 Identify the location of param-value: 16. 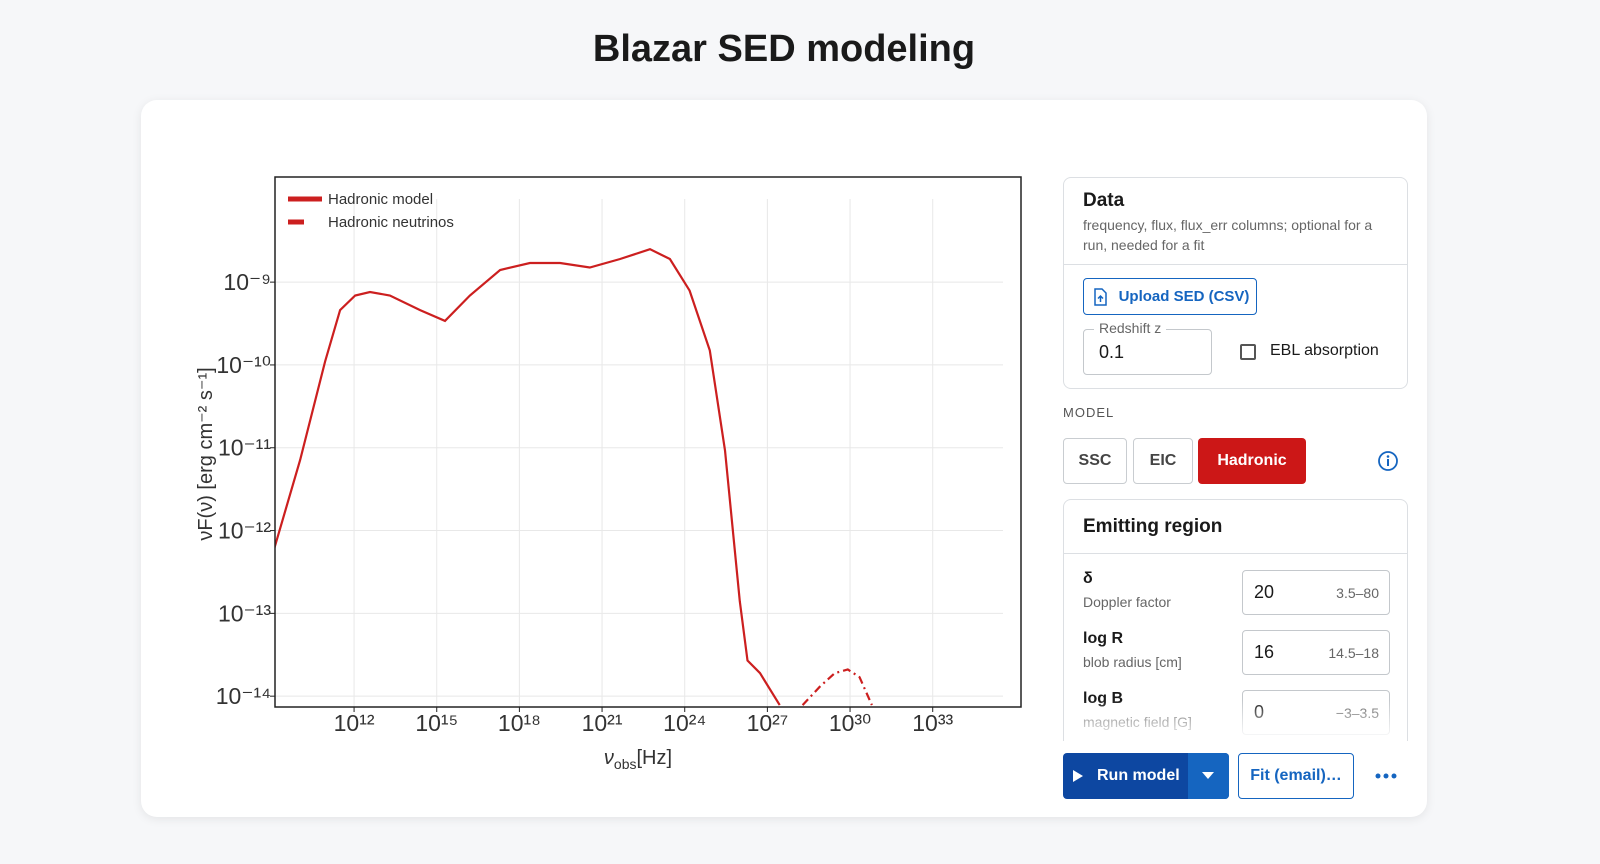
(1264, 652).